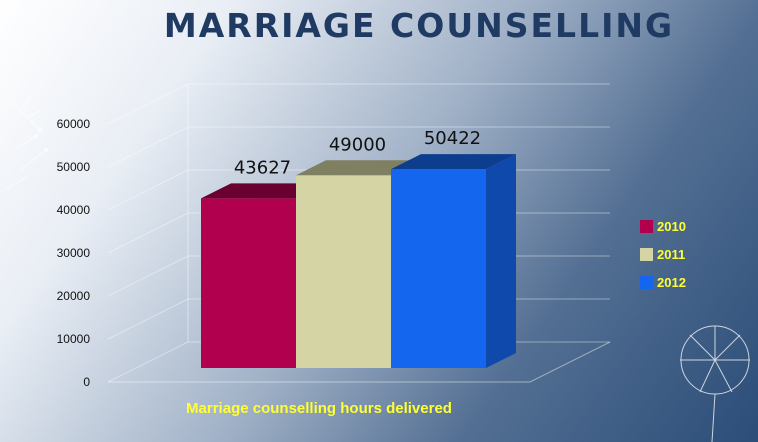 The height and width of the screenshot is (442, 758). What do you see at coordinates (26, 143) in the screenshot?
I see `dandelion-seeds-icon` at bounding box center [26, 143].